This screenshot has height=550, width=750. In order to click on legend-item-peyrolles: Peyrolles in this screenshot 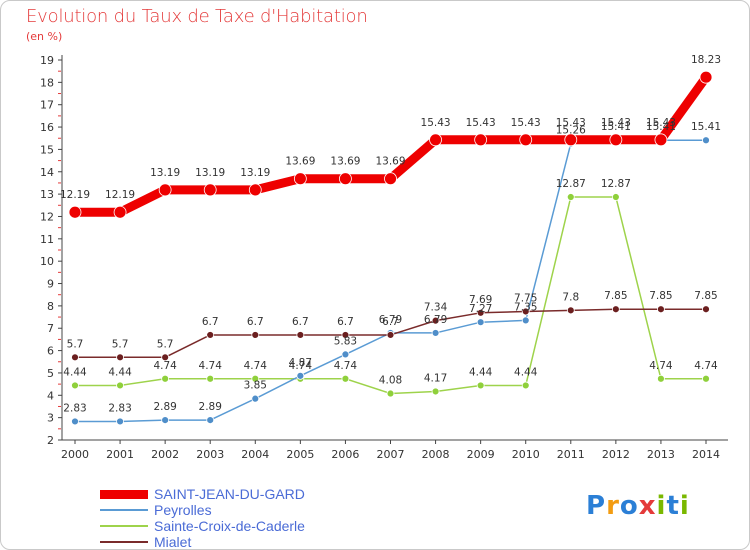, I will do `click(202, 510)`.